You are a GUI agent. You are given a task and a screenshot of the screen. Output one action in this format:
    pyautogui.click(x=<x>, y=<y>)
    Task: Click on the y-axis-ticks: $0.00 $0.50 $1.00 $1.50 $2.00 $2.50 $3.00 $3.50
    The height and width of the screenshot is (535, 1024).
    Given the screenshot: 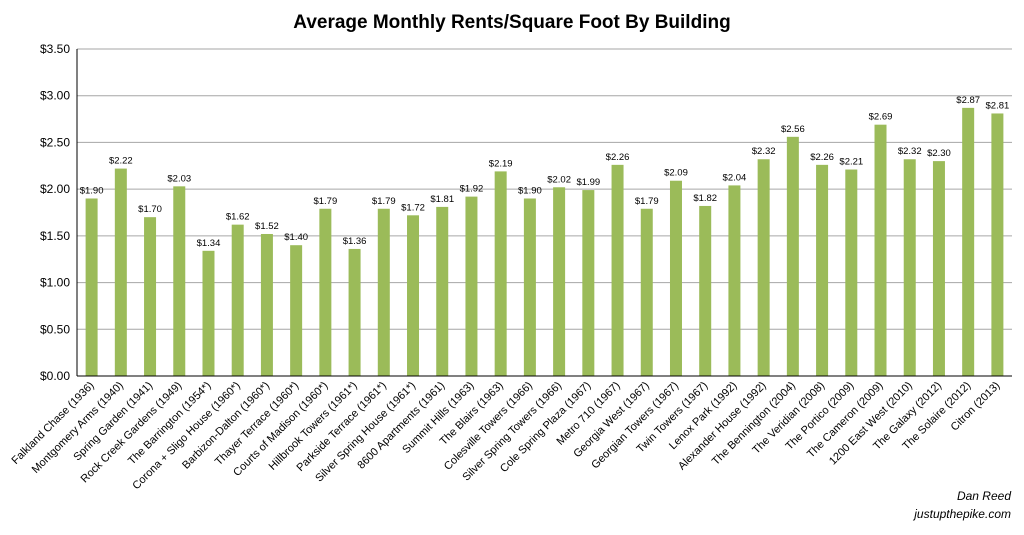 What is the action you would take?
    pyautogui.click(x=55, y=212)
    